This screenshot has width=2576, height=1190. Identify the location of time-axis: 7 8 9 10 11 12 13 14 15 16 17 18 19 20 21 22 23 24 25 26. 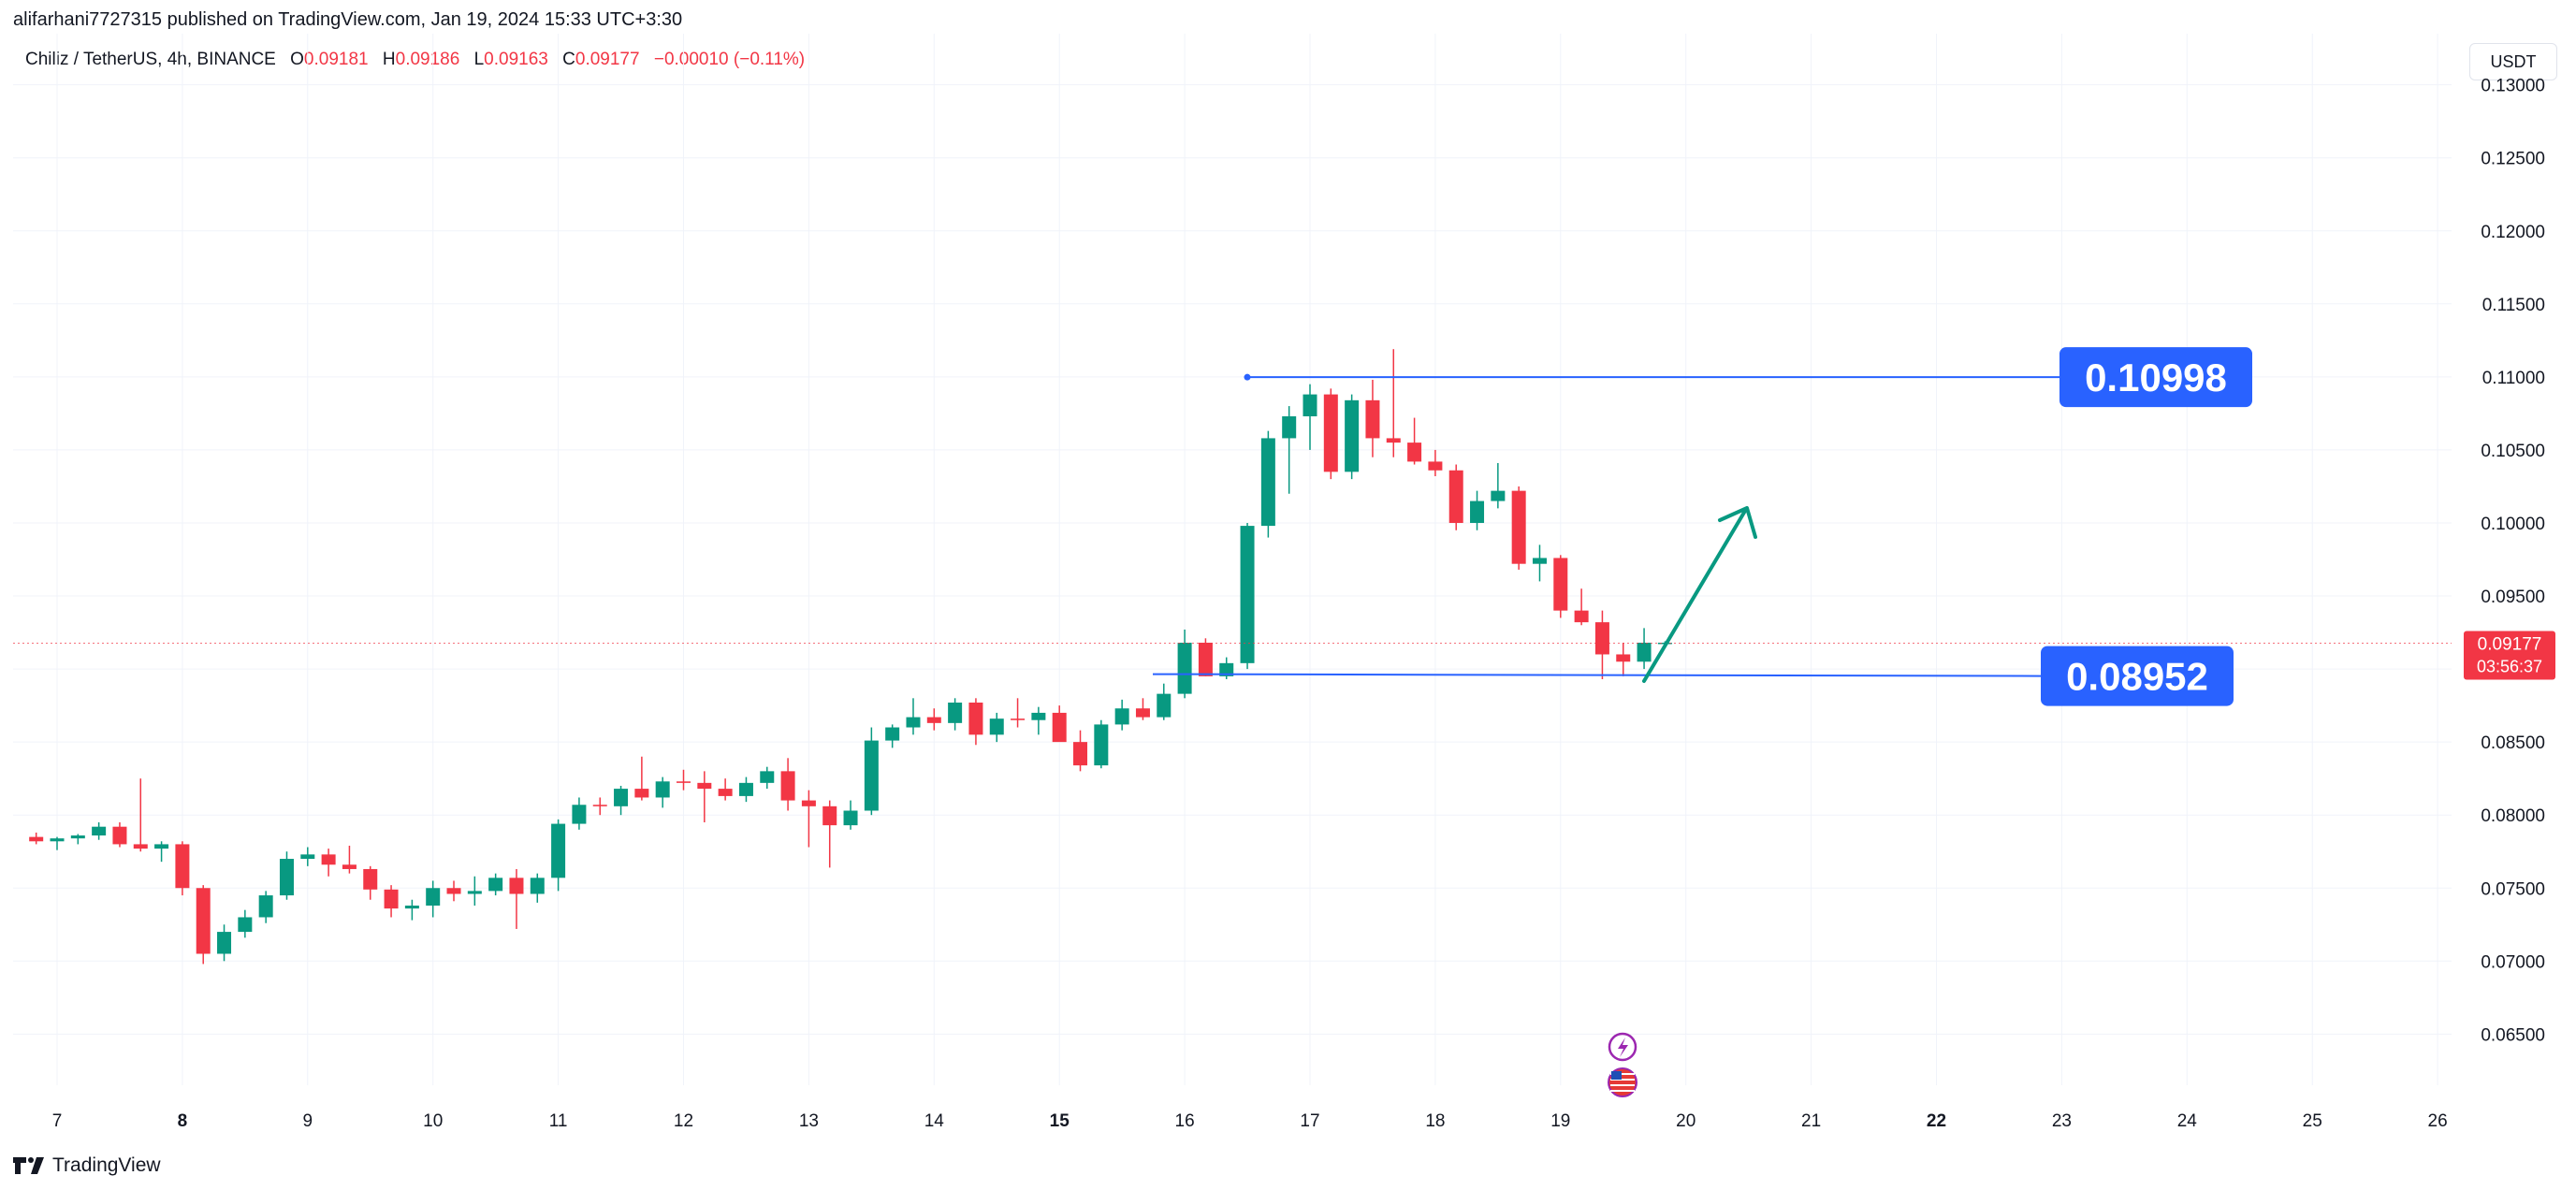
(1250, 1121).